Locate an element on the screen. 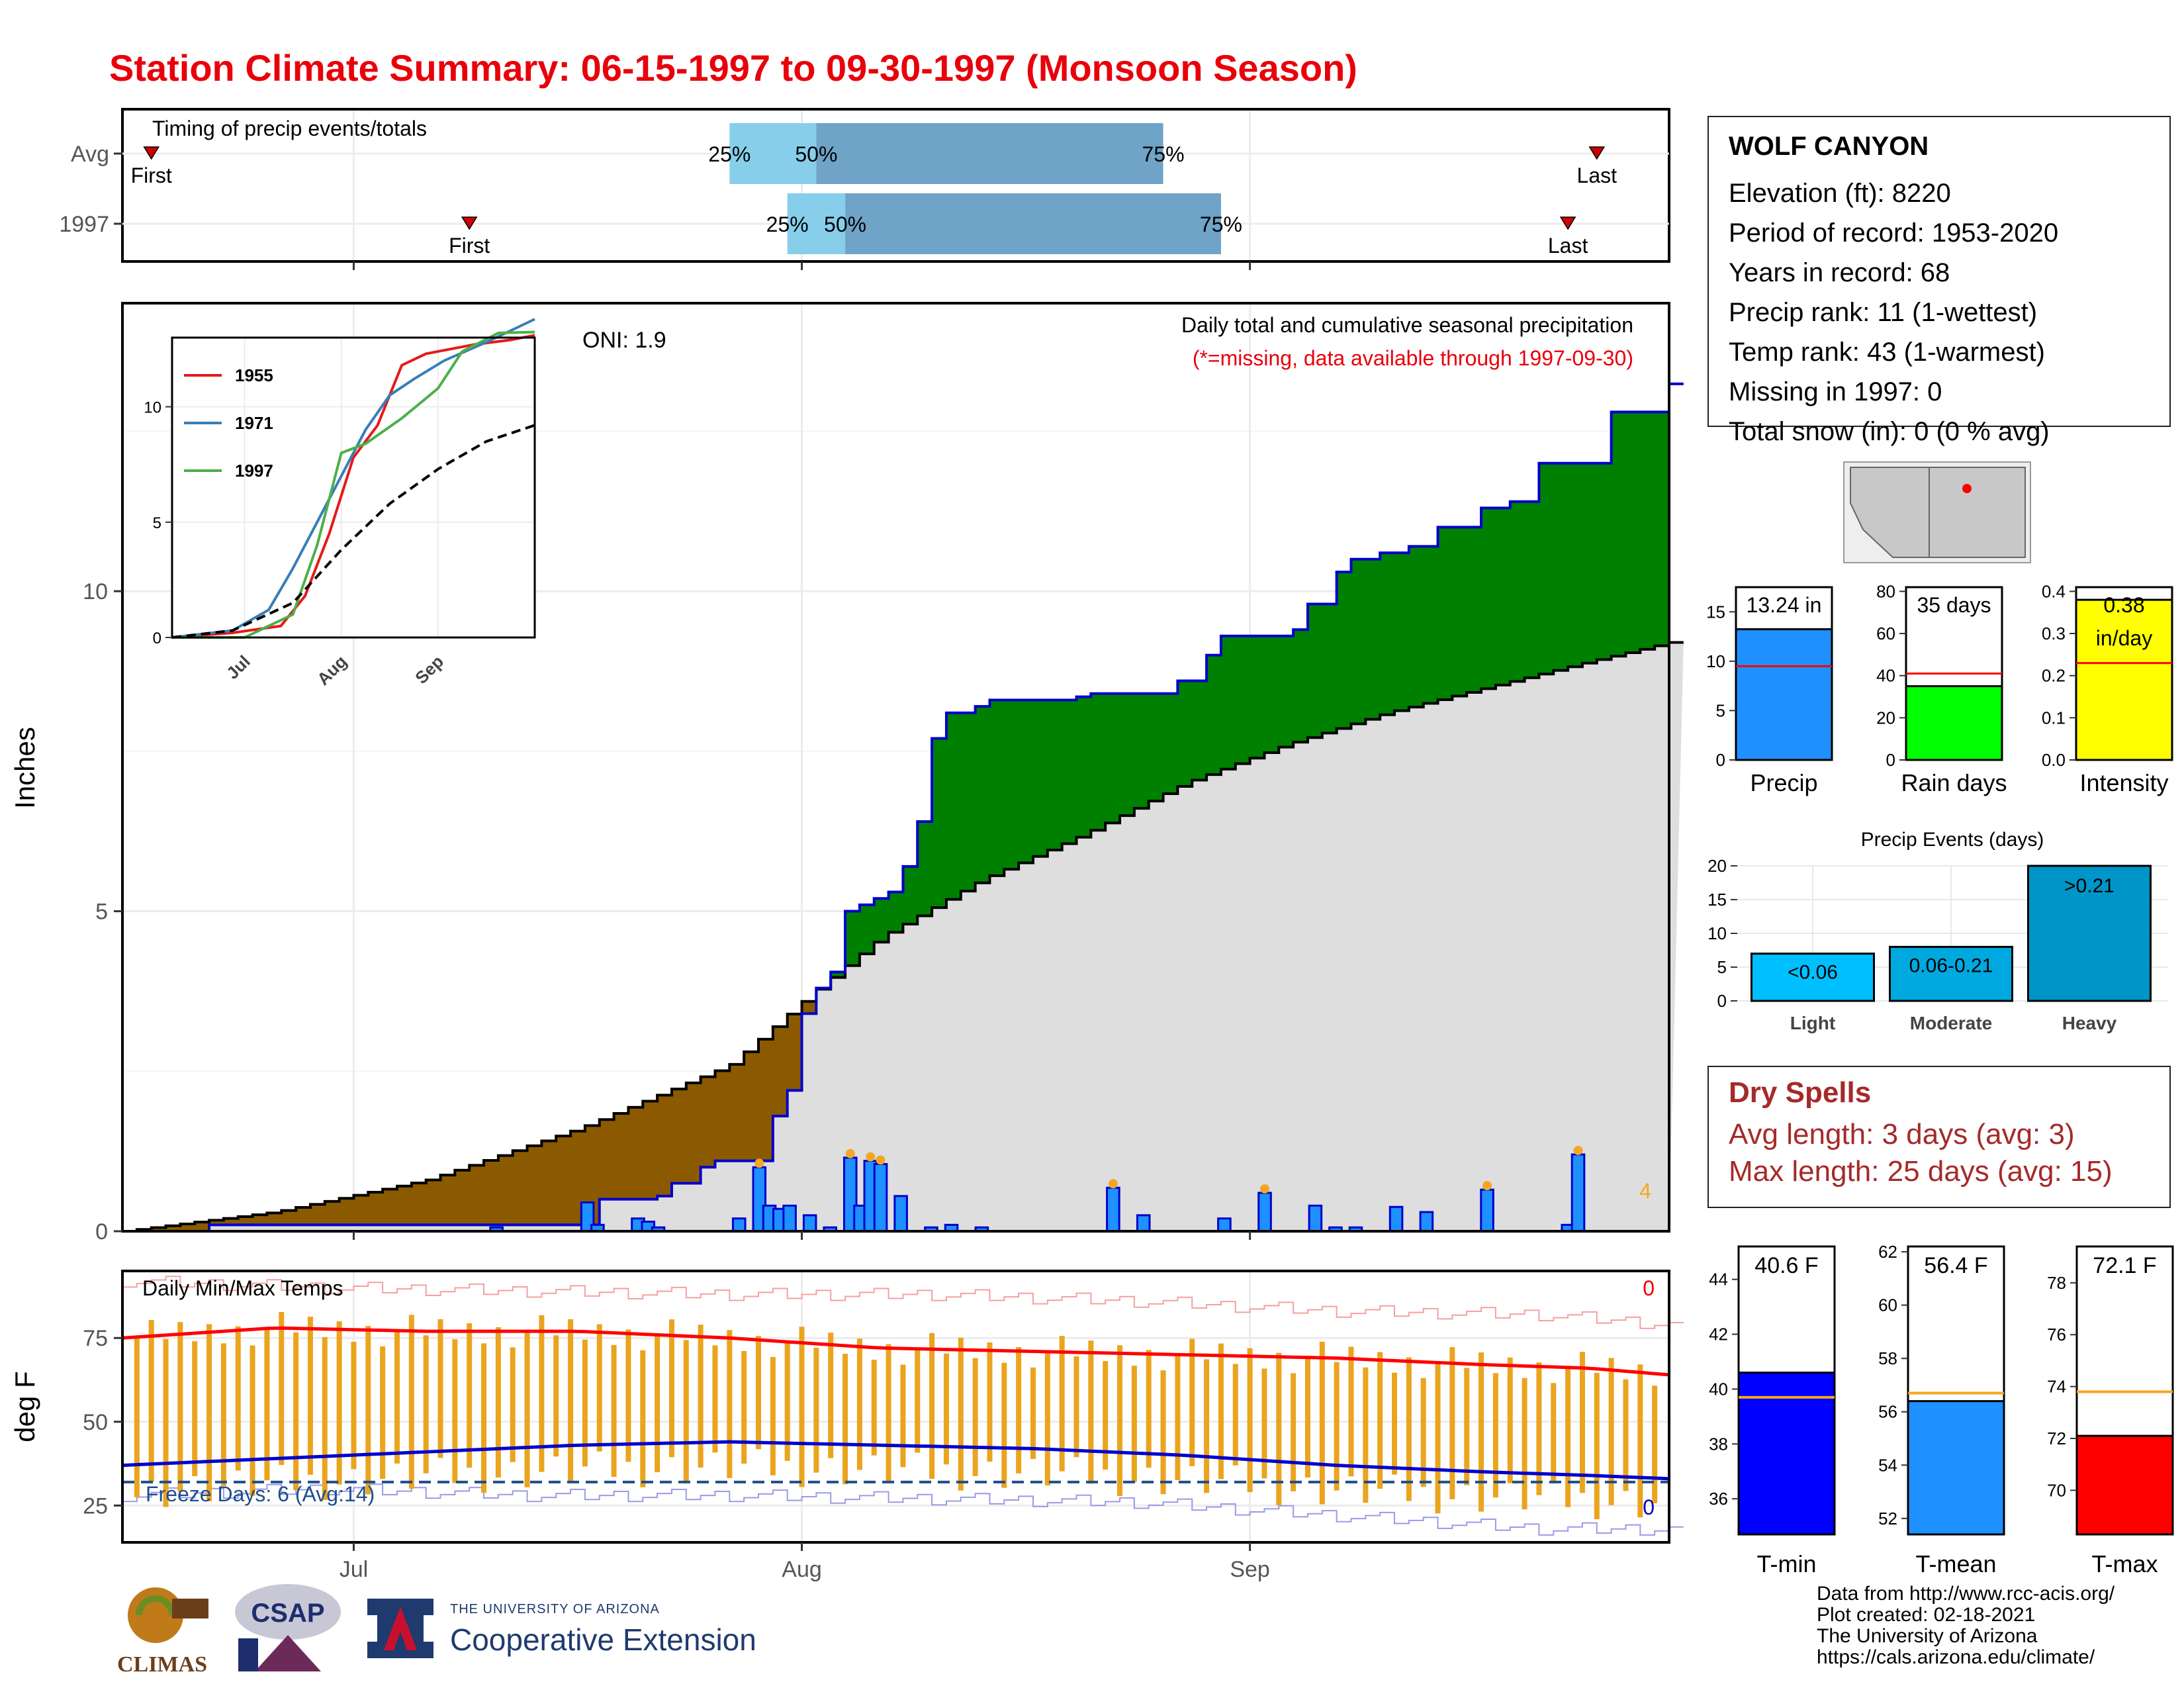 The width and height of the screenshot is (2184, 1688). temp-summary-label: T-mean is located at coordinates (1955, 1563).